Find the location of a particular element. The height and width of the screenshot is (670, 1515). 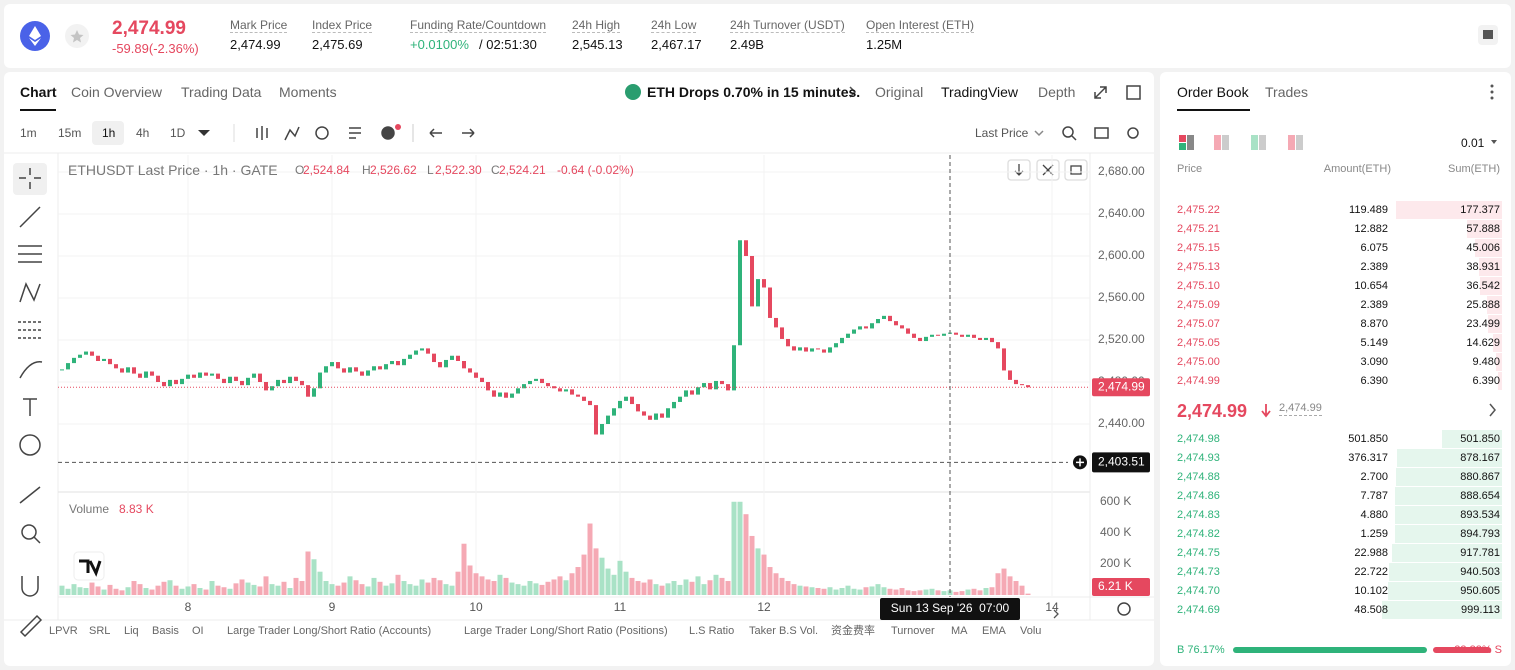

interval: 1m is located at coordinates (28, 133).